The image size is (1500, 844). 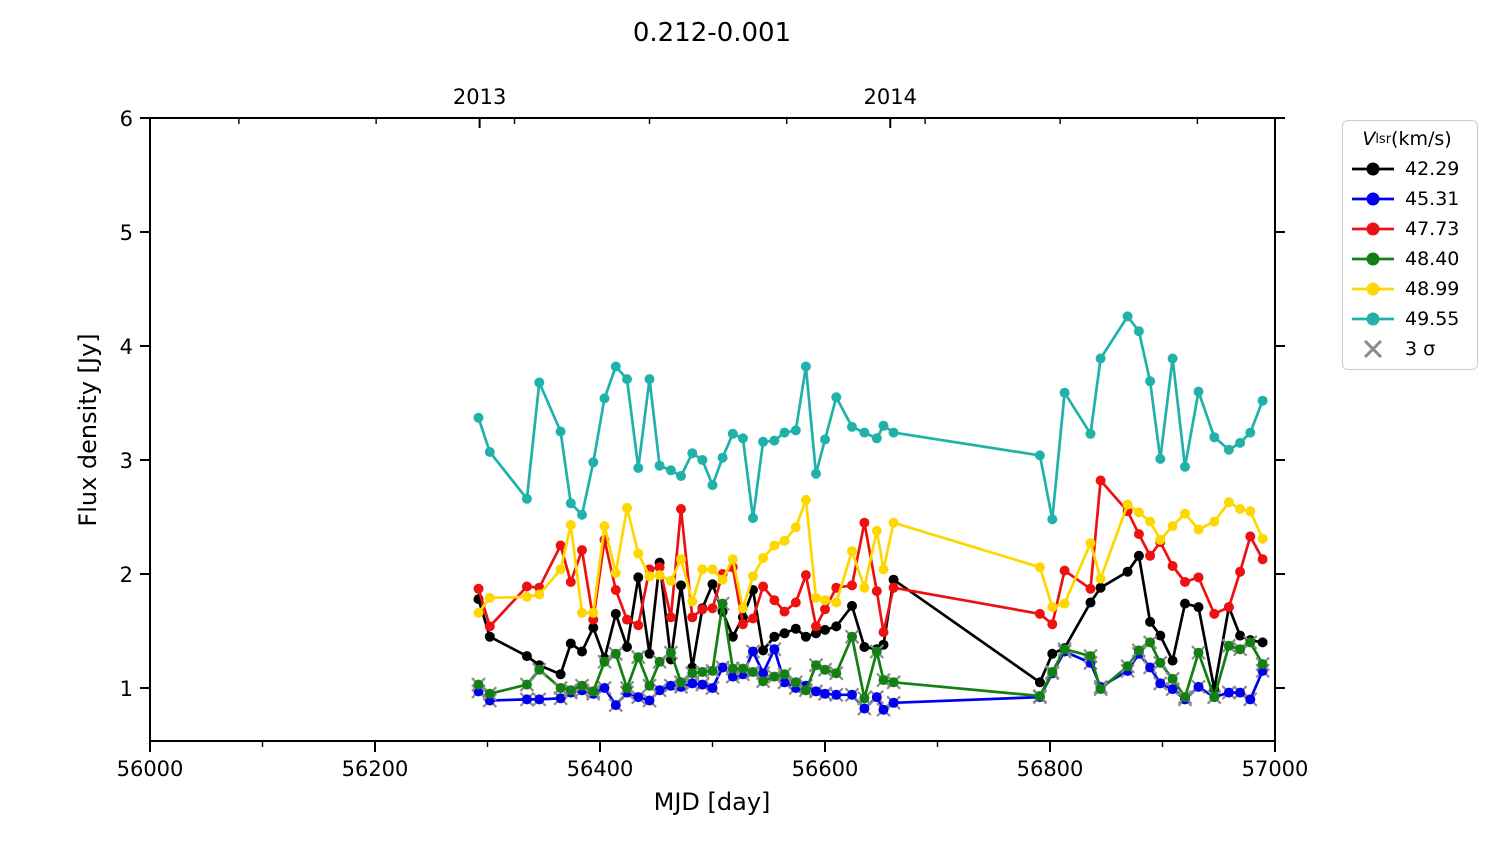 I want to click on legend-entries: 42.29 45.31 47.73 48.40 48.99 49.55 3 σ, so click(x=1412, y=259).